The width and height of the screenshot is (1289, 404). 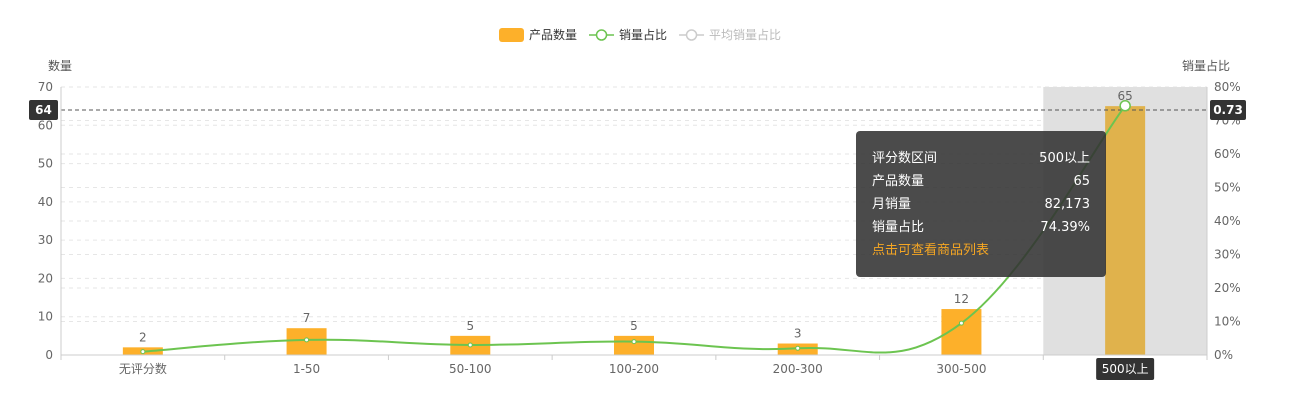 What do you see at coordinates (511, 35) in the screenshot?
I see `legend-swatch-bar` at bounding box center [511, 35].